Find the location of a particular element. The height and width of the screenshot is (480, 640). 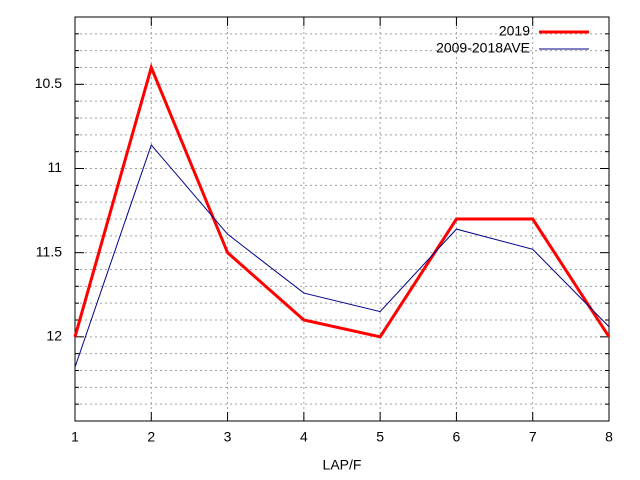

x-tick-label: 8 is located at coordinates (609, 437).